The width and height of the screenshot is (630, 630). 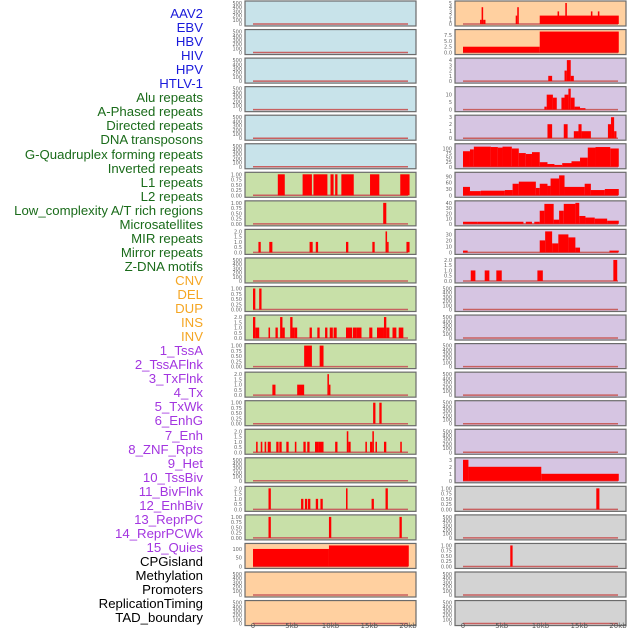 What do you see at coordinates (450, 17) in the screenshot?
I see `y-tick-label: 2` at bounding box center [450, 17].